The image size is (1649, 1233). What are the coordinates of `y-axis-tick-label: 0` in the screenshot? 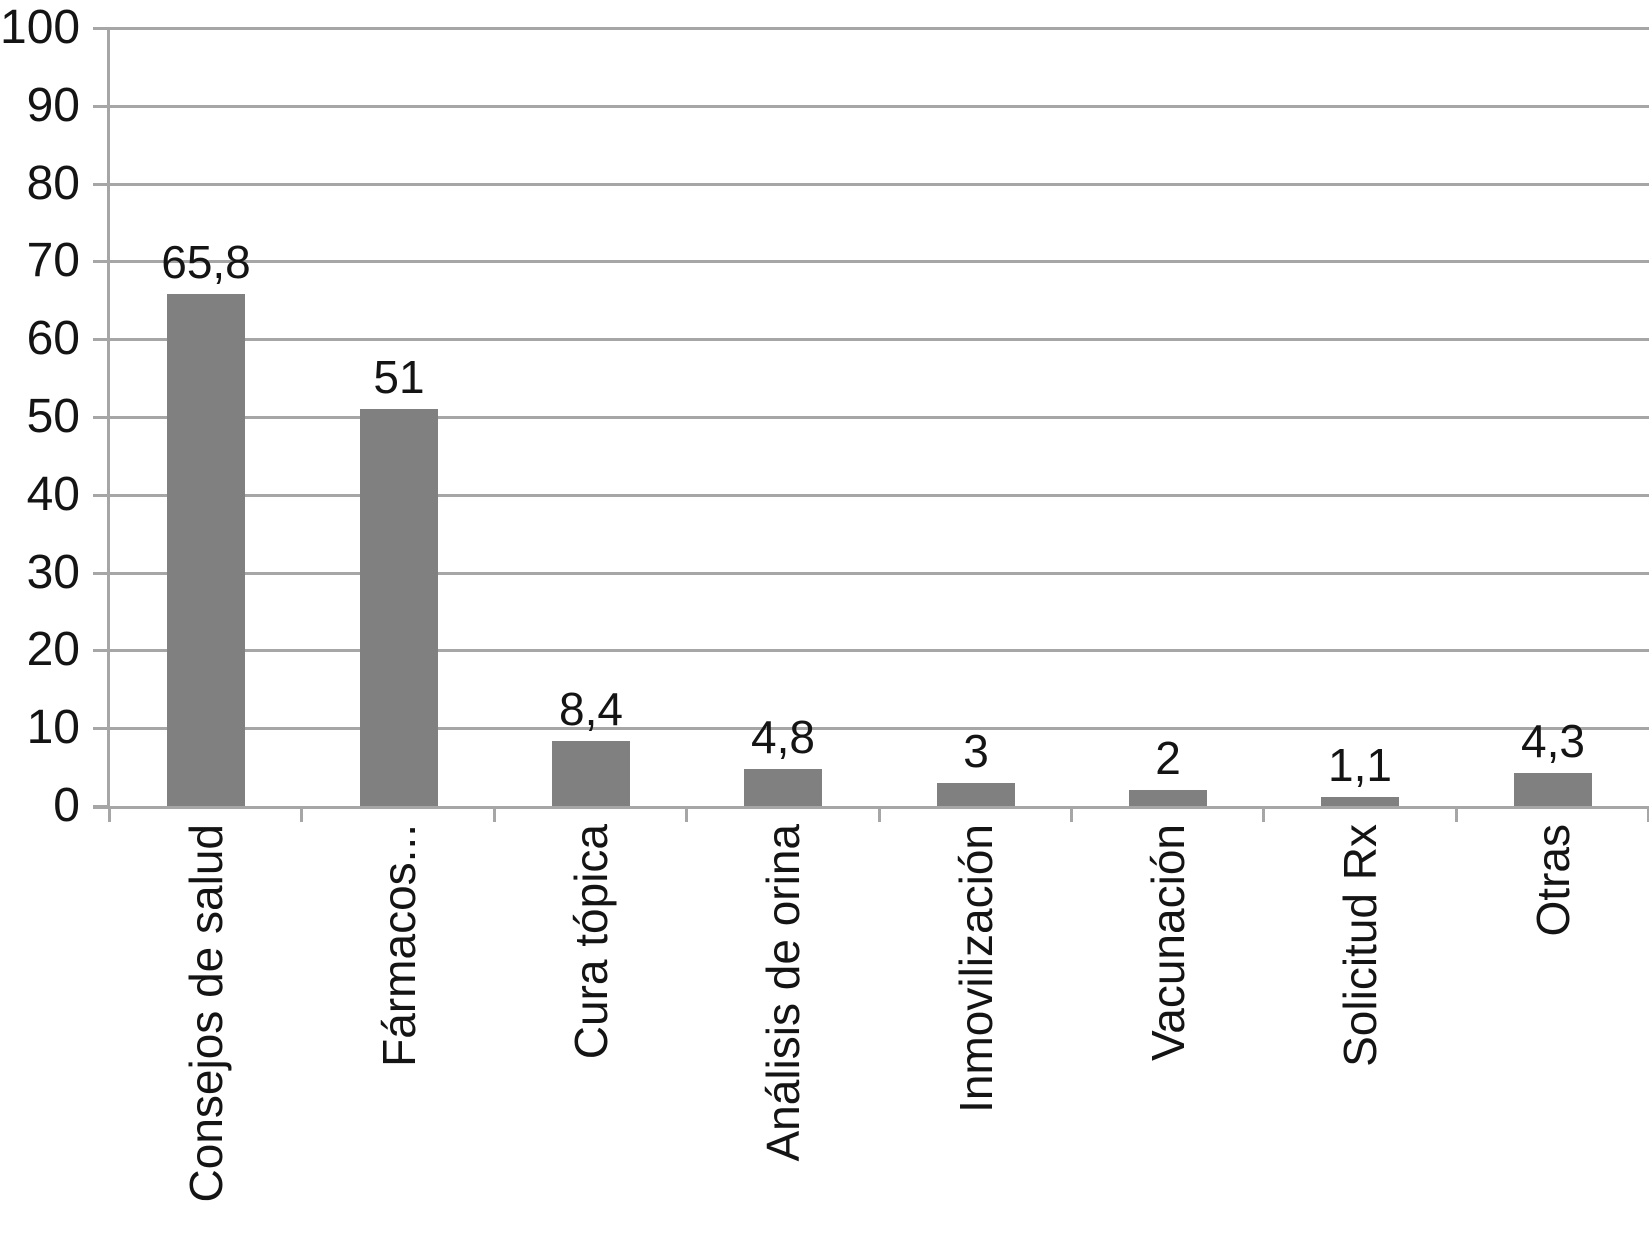 It's located at (66, 805).